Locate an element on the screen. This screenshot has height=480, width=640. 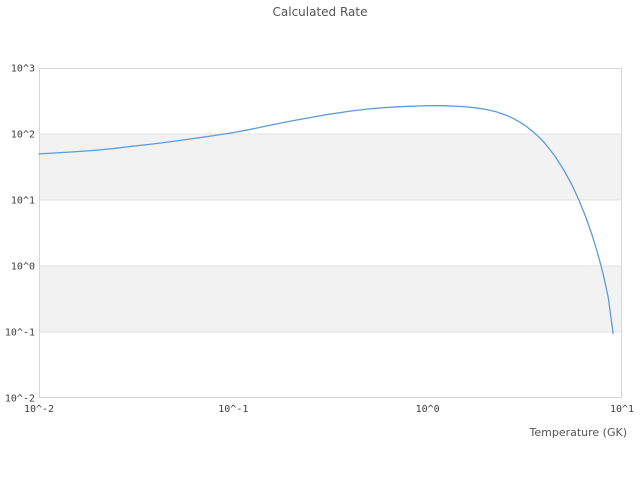
y-tick-label: 10^-1 is located at coordinates (20, 333).